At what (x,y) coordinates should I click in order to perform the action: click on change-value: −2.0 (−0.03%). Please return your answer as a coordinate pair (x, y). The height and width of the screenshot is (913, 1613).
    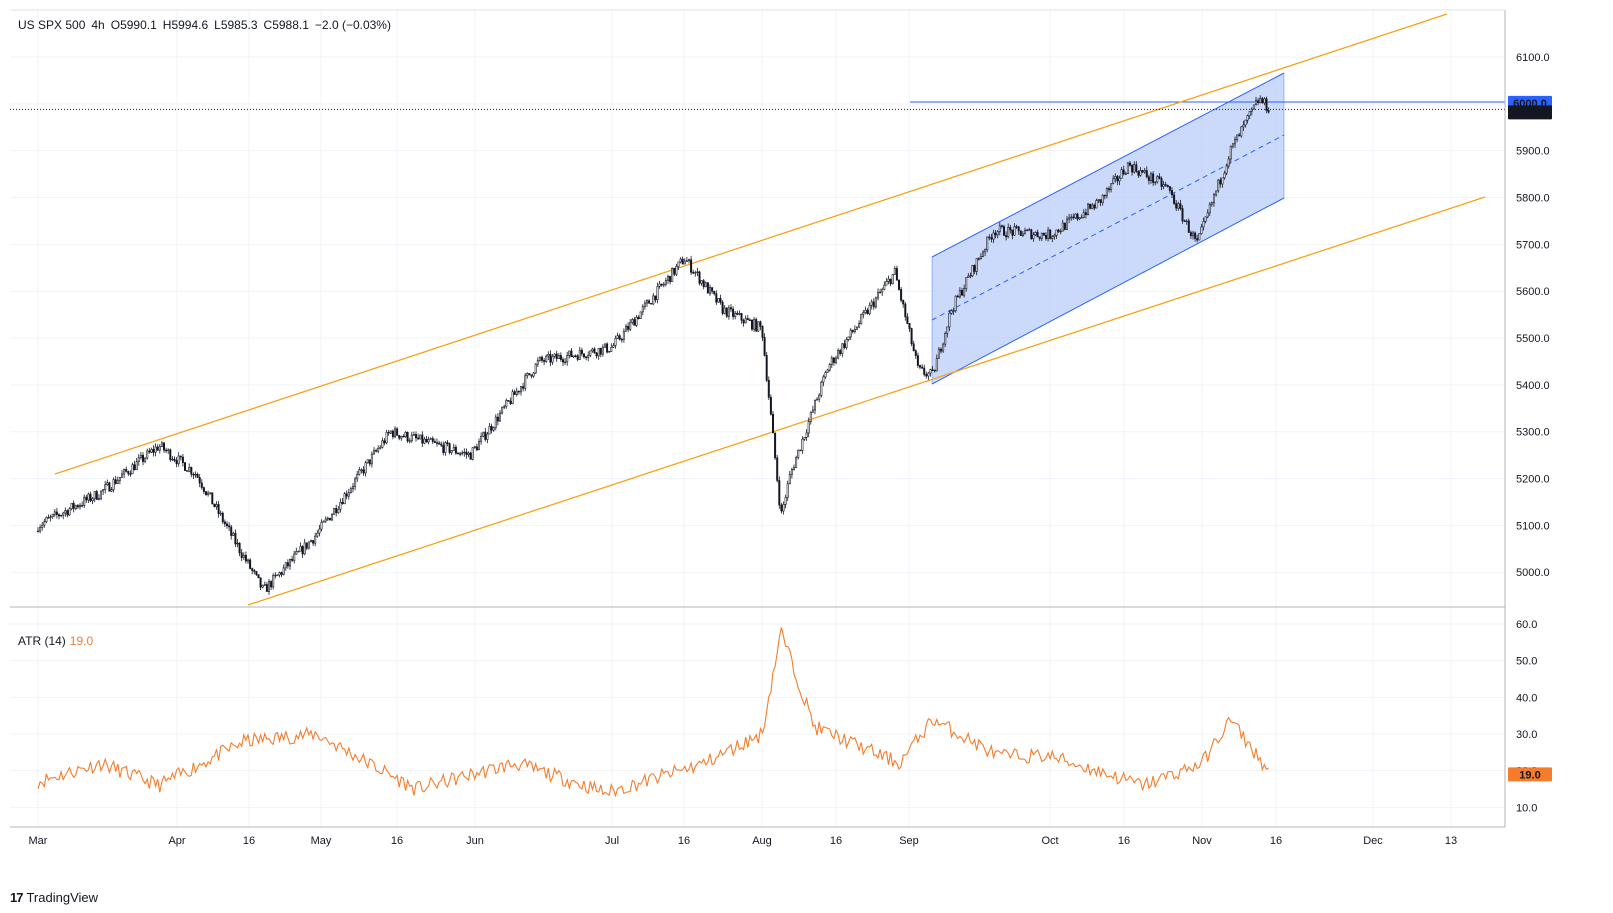
    Looking at the image, I should click on (352, 25).